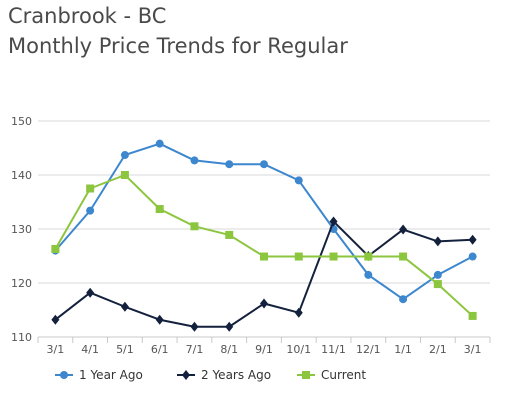 The height and width of the screenshot is (400, 506). I want to click on chart-subtitle: Monthly Price Trends for Regular, so click(178, 46).